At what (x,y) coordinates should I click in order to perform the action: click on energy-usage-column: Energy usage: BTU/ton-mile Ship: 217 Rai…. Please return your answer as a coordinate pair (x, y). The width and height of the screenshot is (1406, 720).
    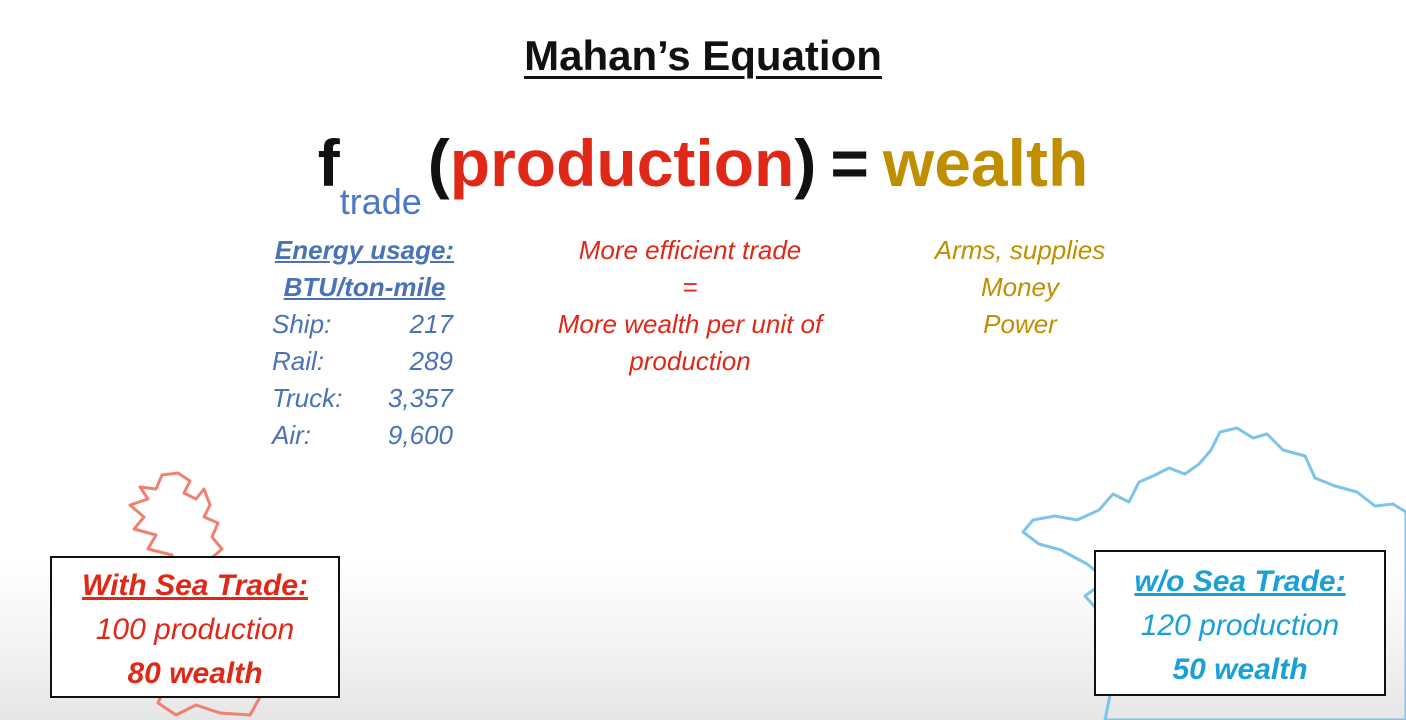
    Looking at the image, I should click on (364, 343).